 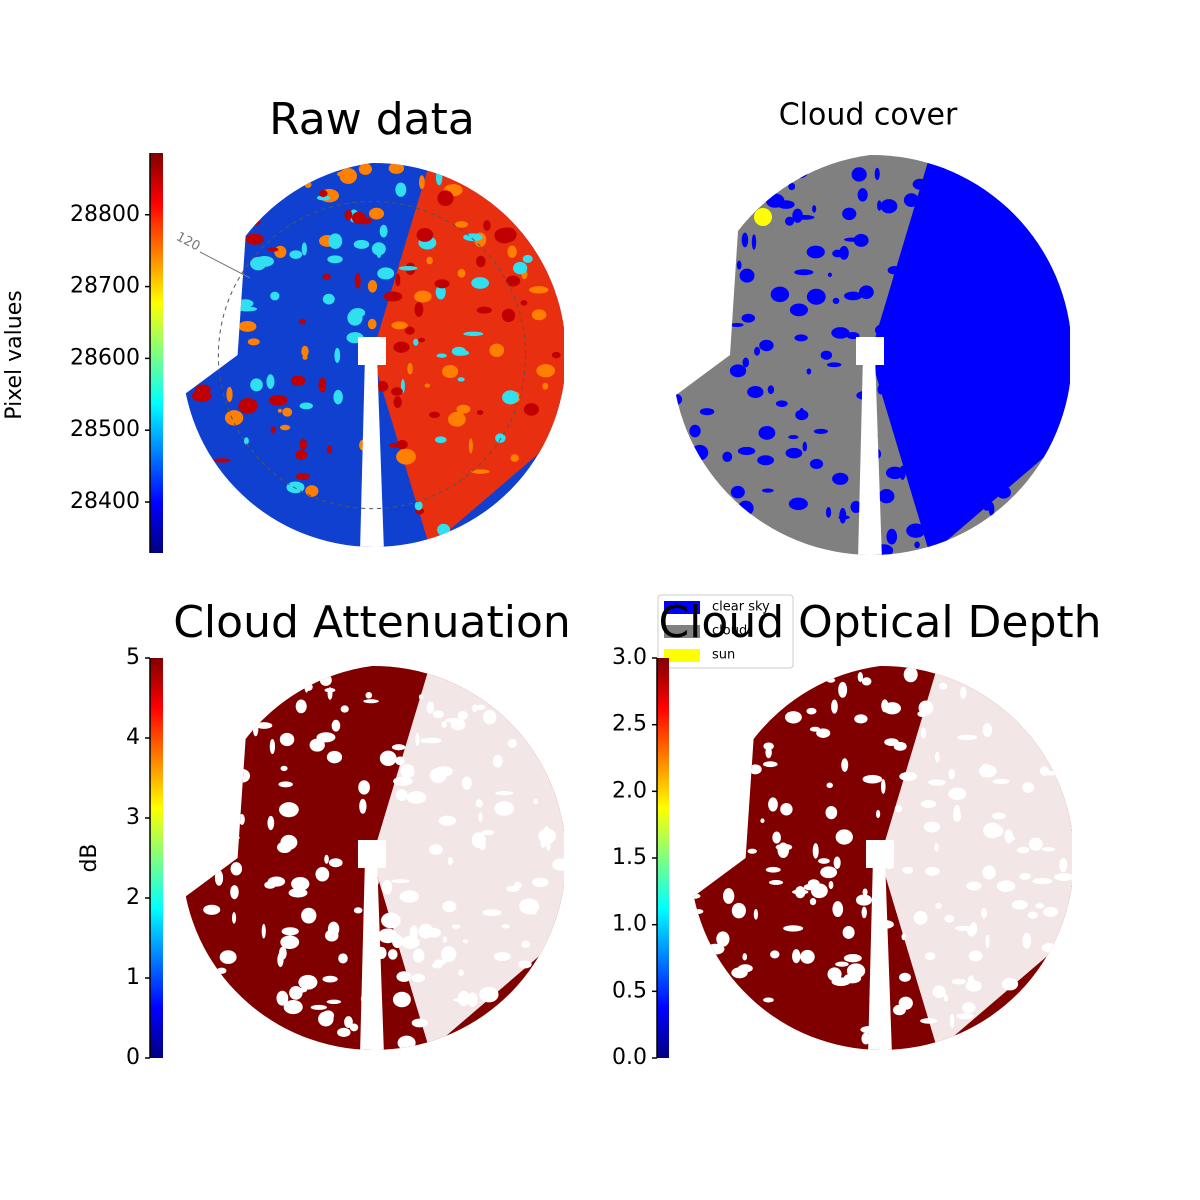 What do you see at coordinates (682, 631) in the screenshot?
I see `legend-swatch` at bounding box center [682, 631].